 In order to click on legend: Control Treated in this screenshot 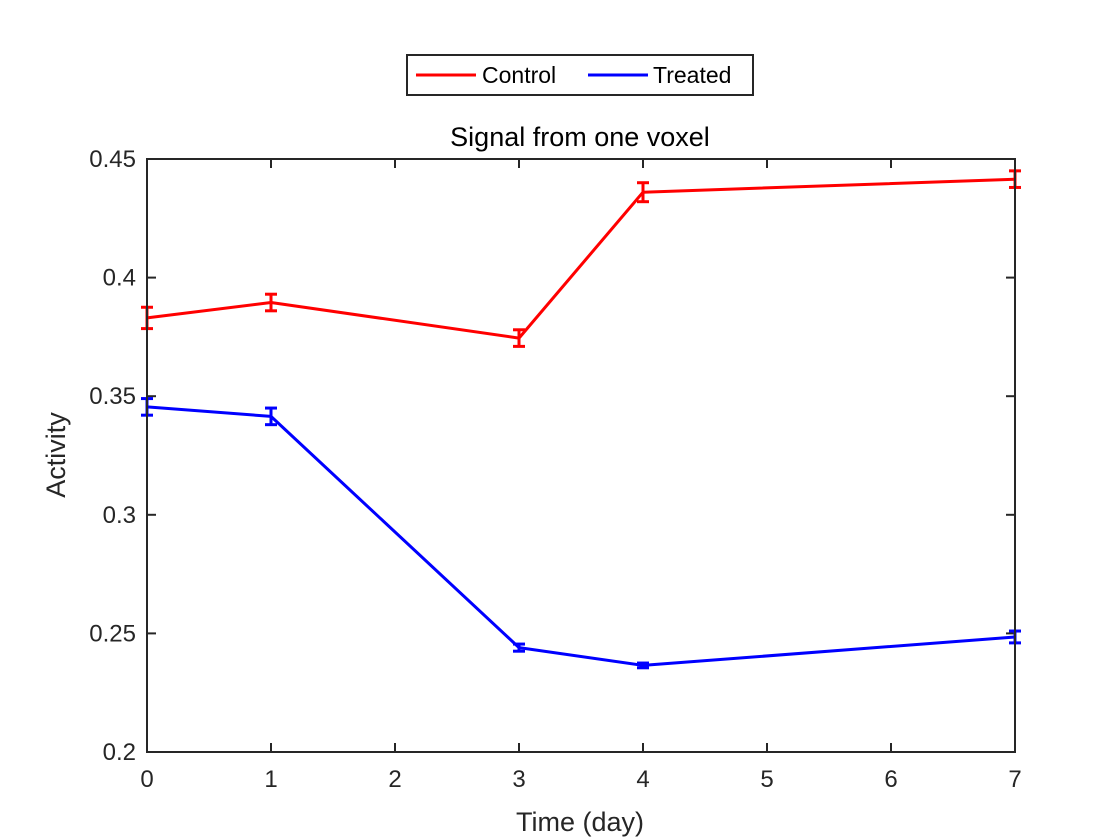, I will do `click(580, 75)`.